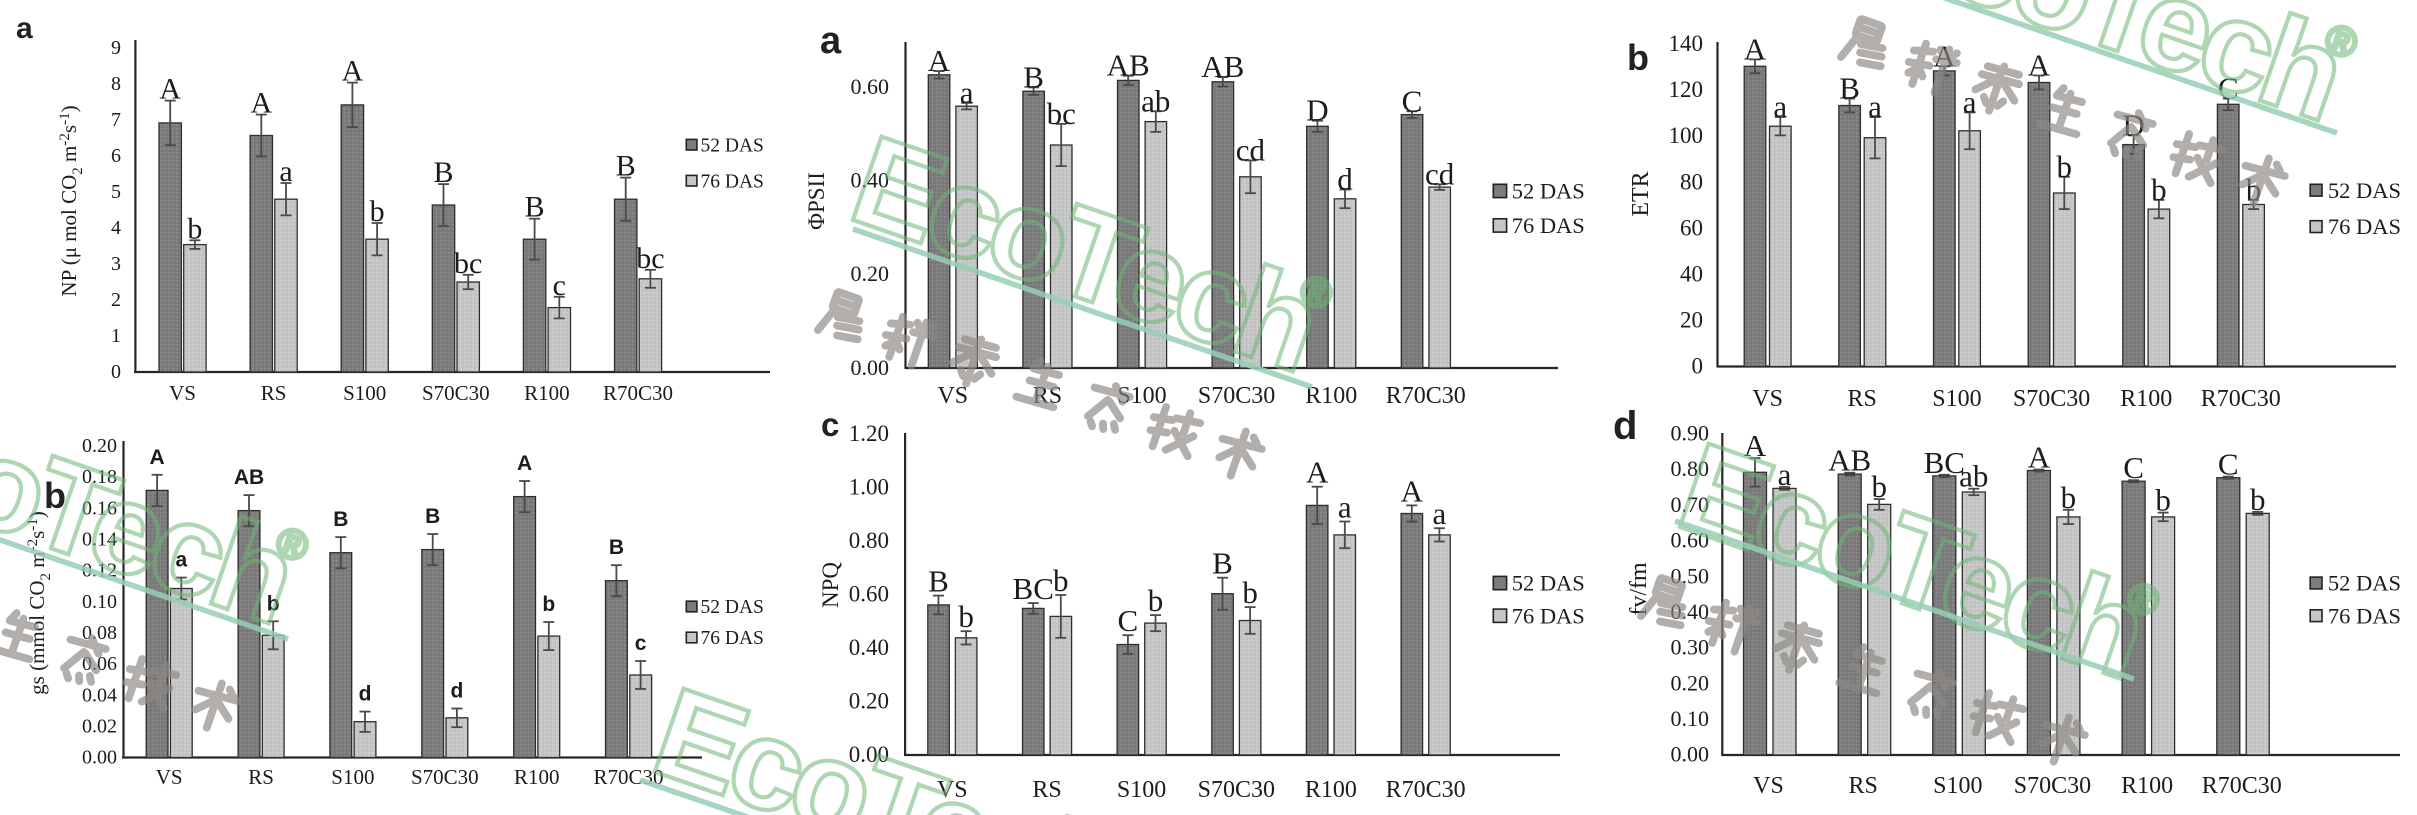 This screenshot has width=2417, height=815. I want to click on svg-text: 1, so click(116, 336).